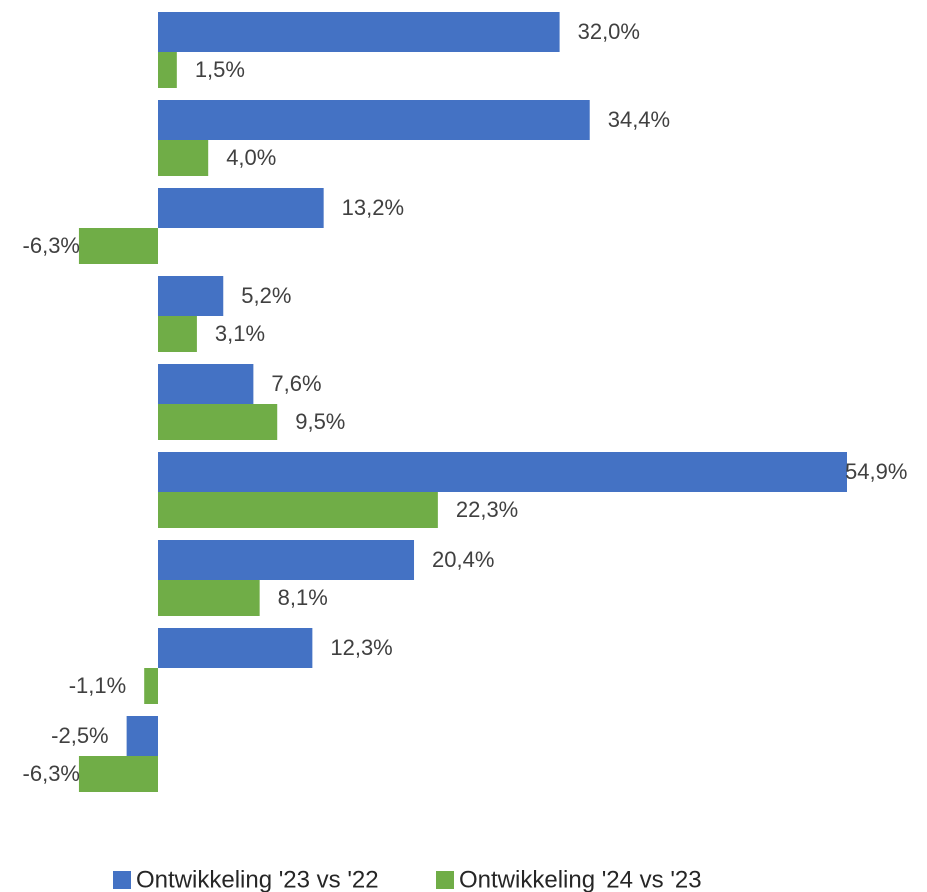 Image resolution: width=927 pixels, height=892 pixels. Describe the element at coordinates (580, 879) in the screenshot. I see `legend-label: Ontwikkeling '24 vs '23` at that location.